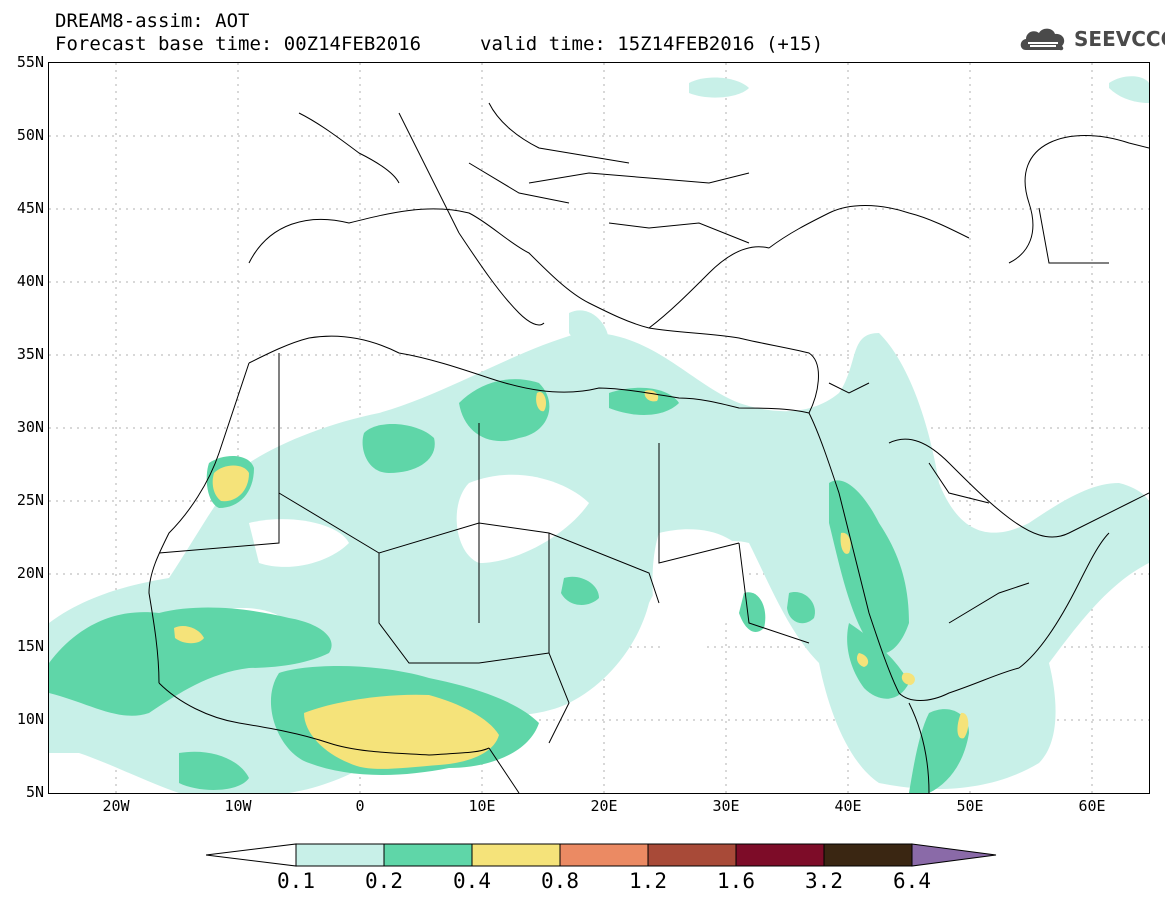 This screenshot has width=1165, height=905. I want to click on legend-level-label: 0.4, so click(472, 881).